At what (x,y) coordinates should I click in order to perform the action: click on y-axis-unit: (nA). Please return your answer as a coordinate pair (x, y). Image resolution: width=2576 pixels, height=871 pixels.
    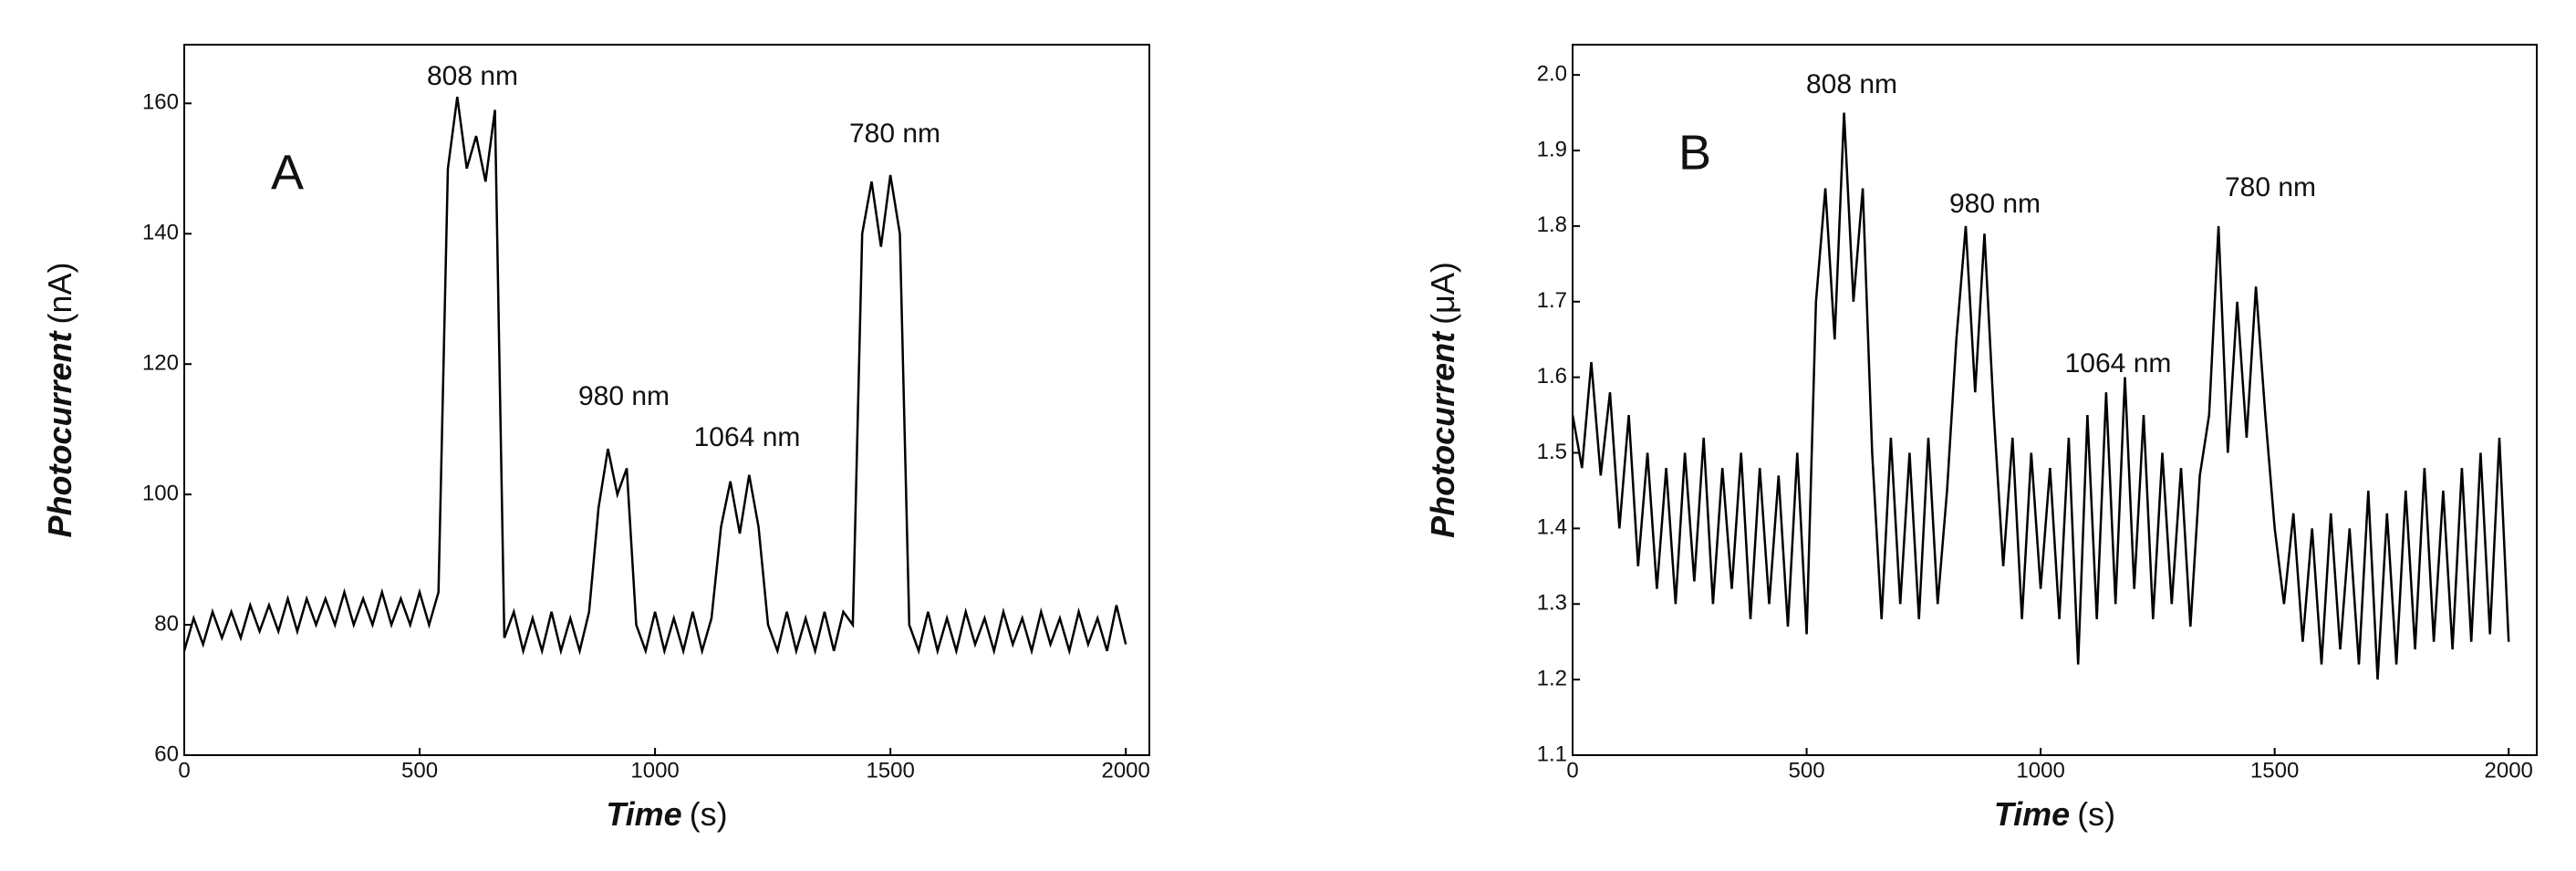
    Looking at the image, I should click on (59, 293).